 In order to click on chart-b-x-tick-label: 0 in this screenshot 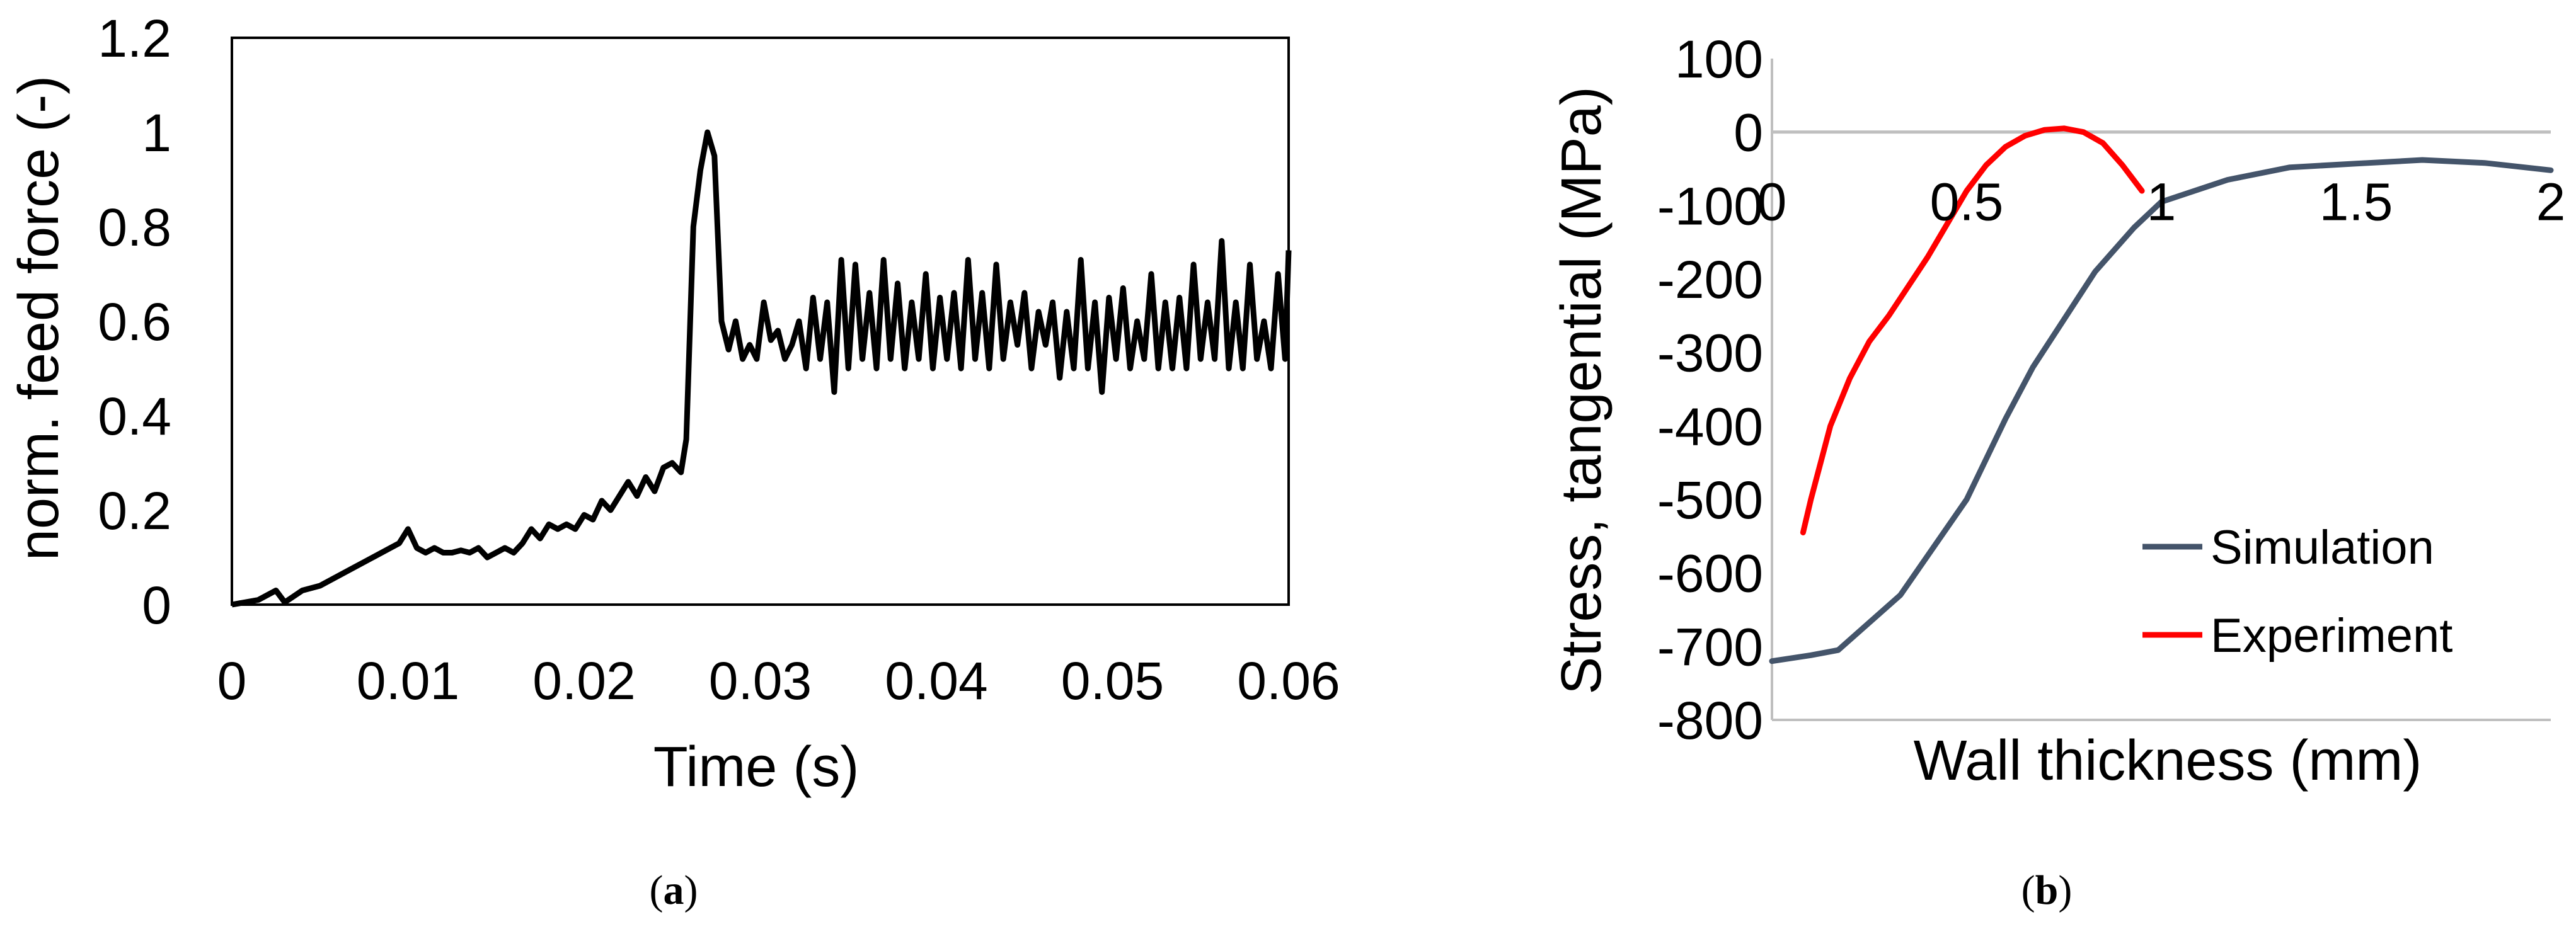, I will do `click(1772, 202)`.